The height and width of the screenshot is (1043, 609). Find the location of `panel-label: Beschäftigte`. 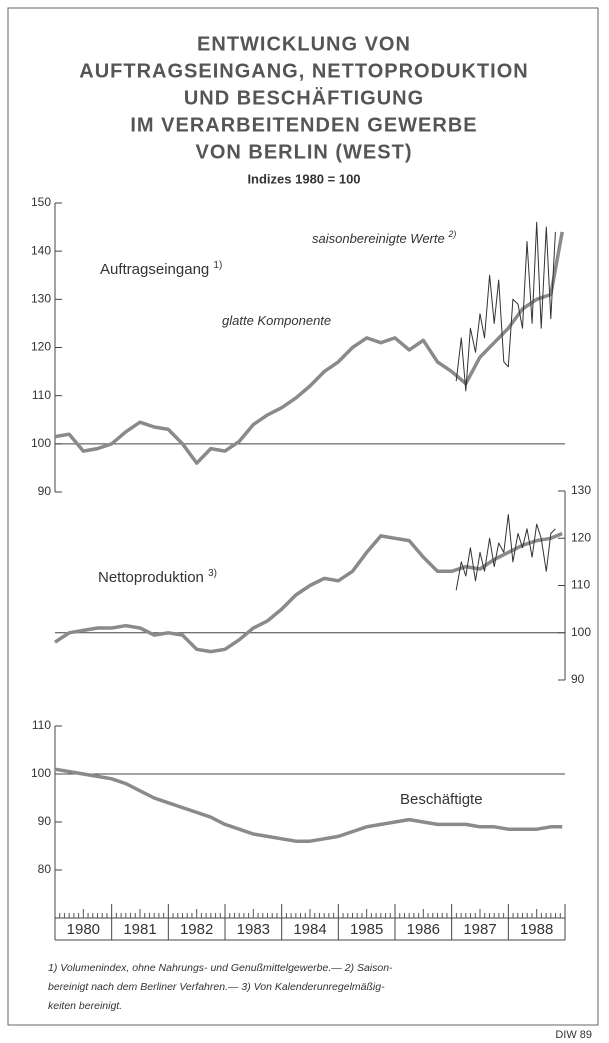

panel-label: Beschäftigte is located at coordinates (441, 799).